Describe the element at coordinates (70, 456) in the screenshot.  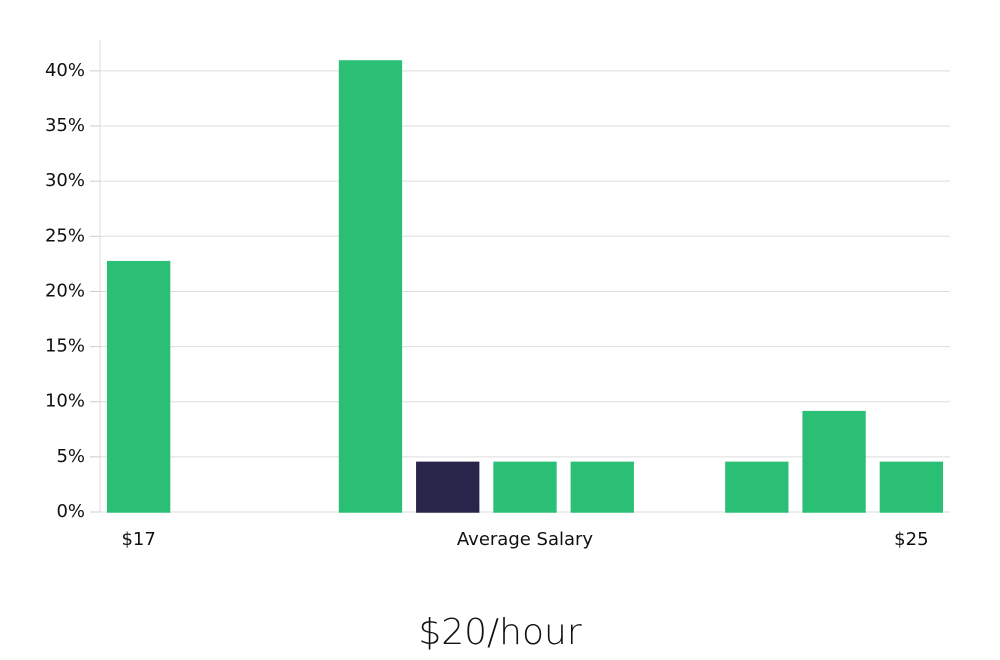
I see `y-tick-label: 5%` at that location.